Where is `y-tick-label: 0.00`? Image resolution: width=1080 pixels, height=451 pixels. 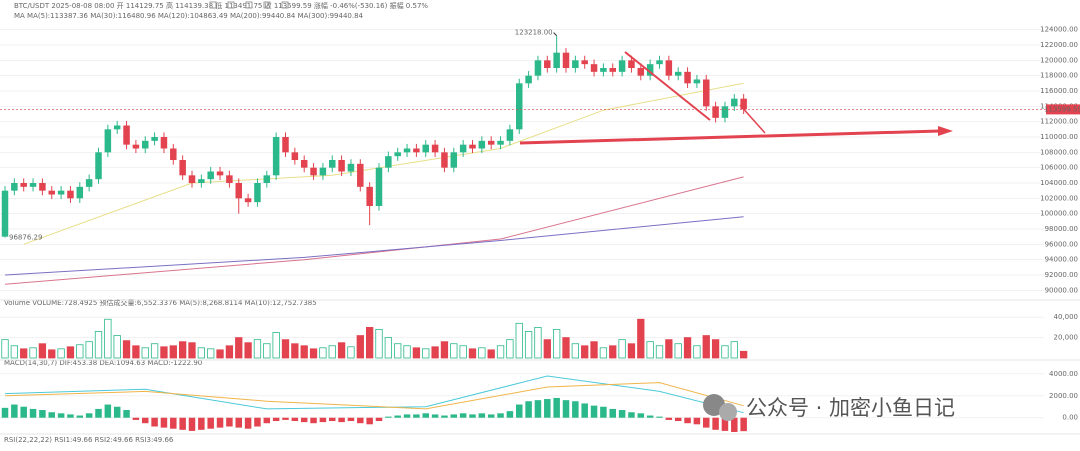 y-tick-label: 0.00 is located at coordinates (1070, 418).